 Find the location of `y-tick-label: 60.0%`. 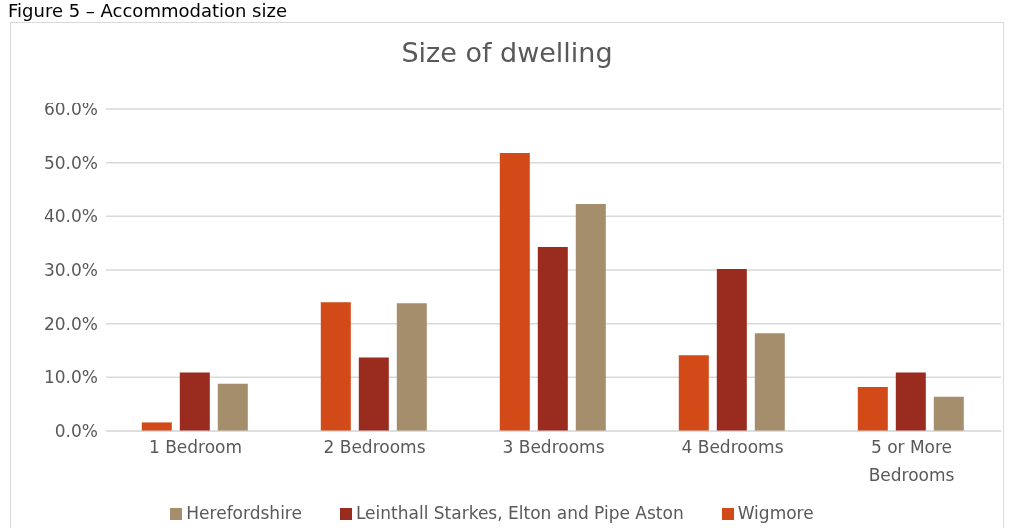

y-tick-label: 60.0% is located at coordinates (70, 109).